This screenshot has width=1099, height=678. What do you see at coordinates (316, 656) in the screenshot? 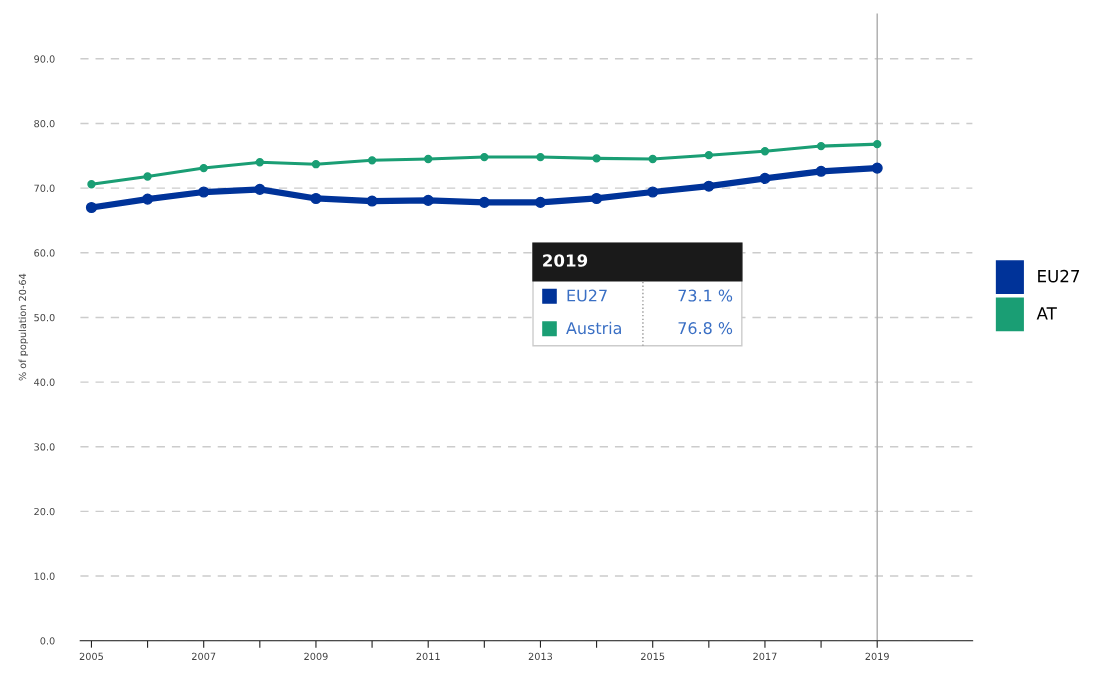
I see `x-tick-label: 2009` at bounding box center [316, 656].